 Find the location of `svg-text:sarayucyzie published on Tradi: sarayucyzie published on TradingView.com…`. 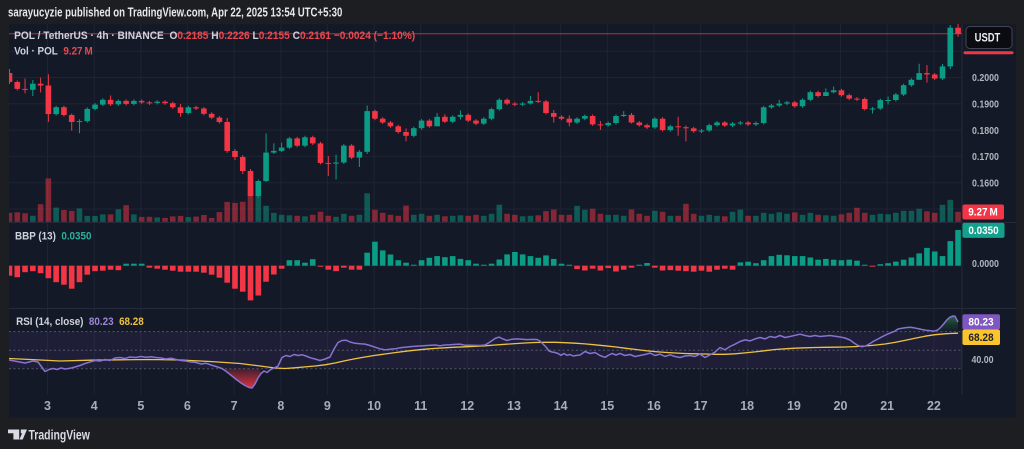

svg-text:sarayucyzie published on Tradi: sarayucyzie published on TradingView.com… is located at coordinates (175, 12).